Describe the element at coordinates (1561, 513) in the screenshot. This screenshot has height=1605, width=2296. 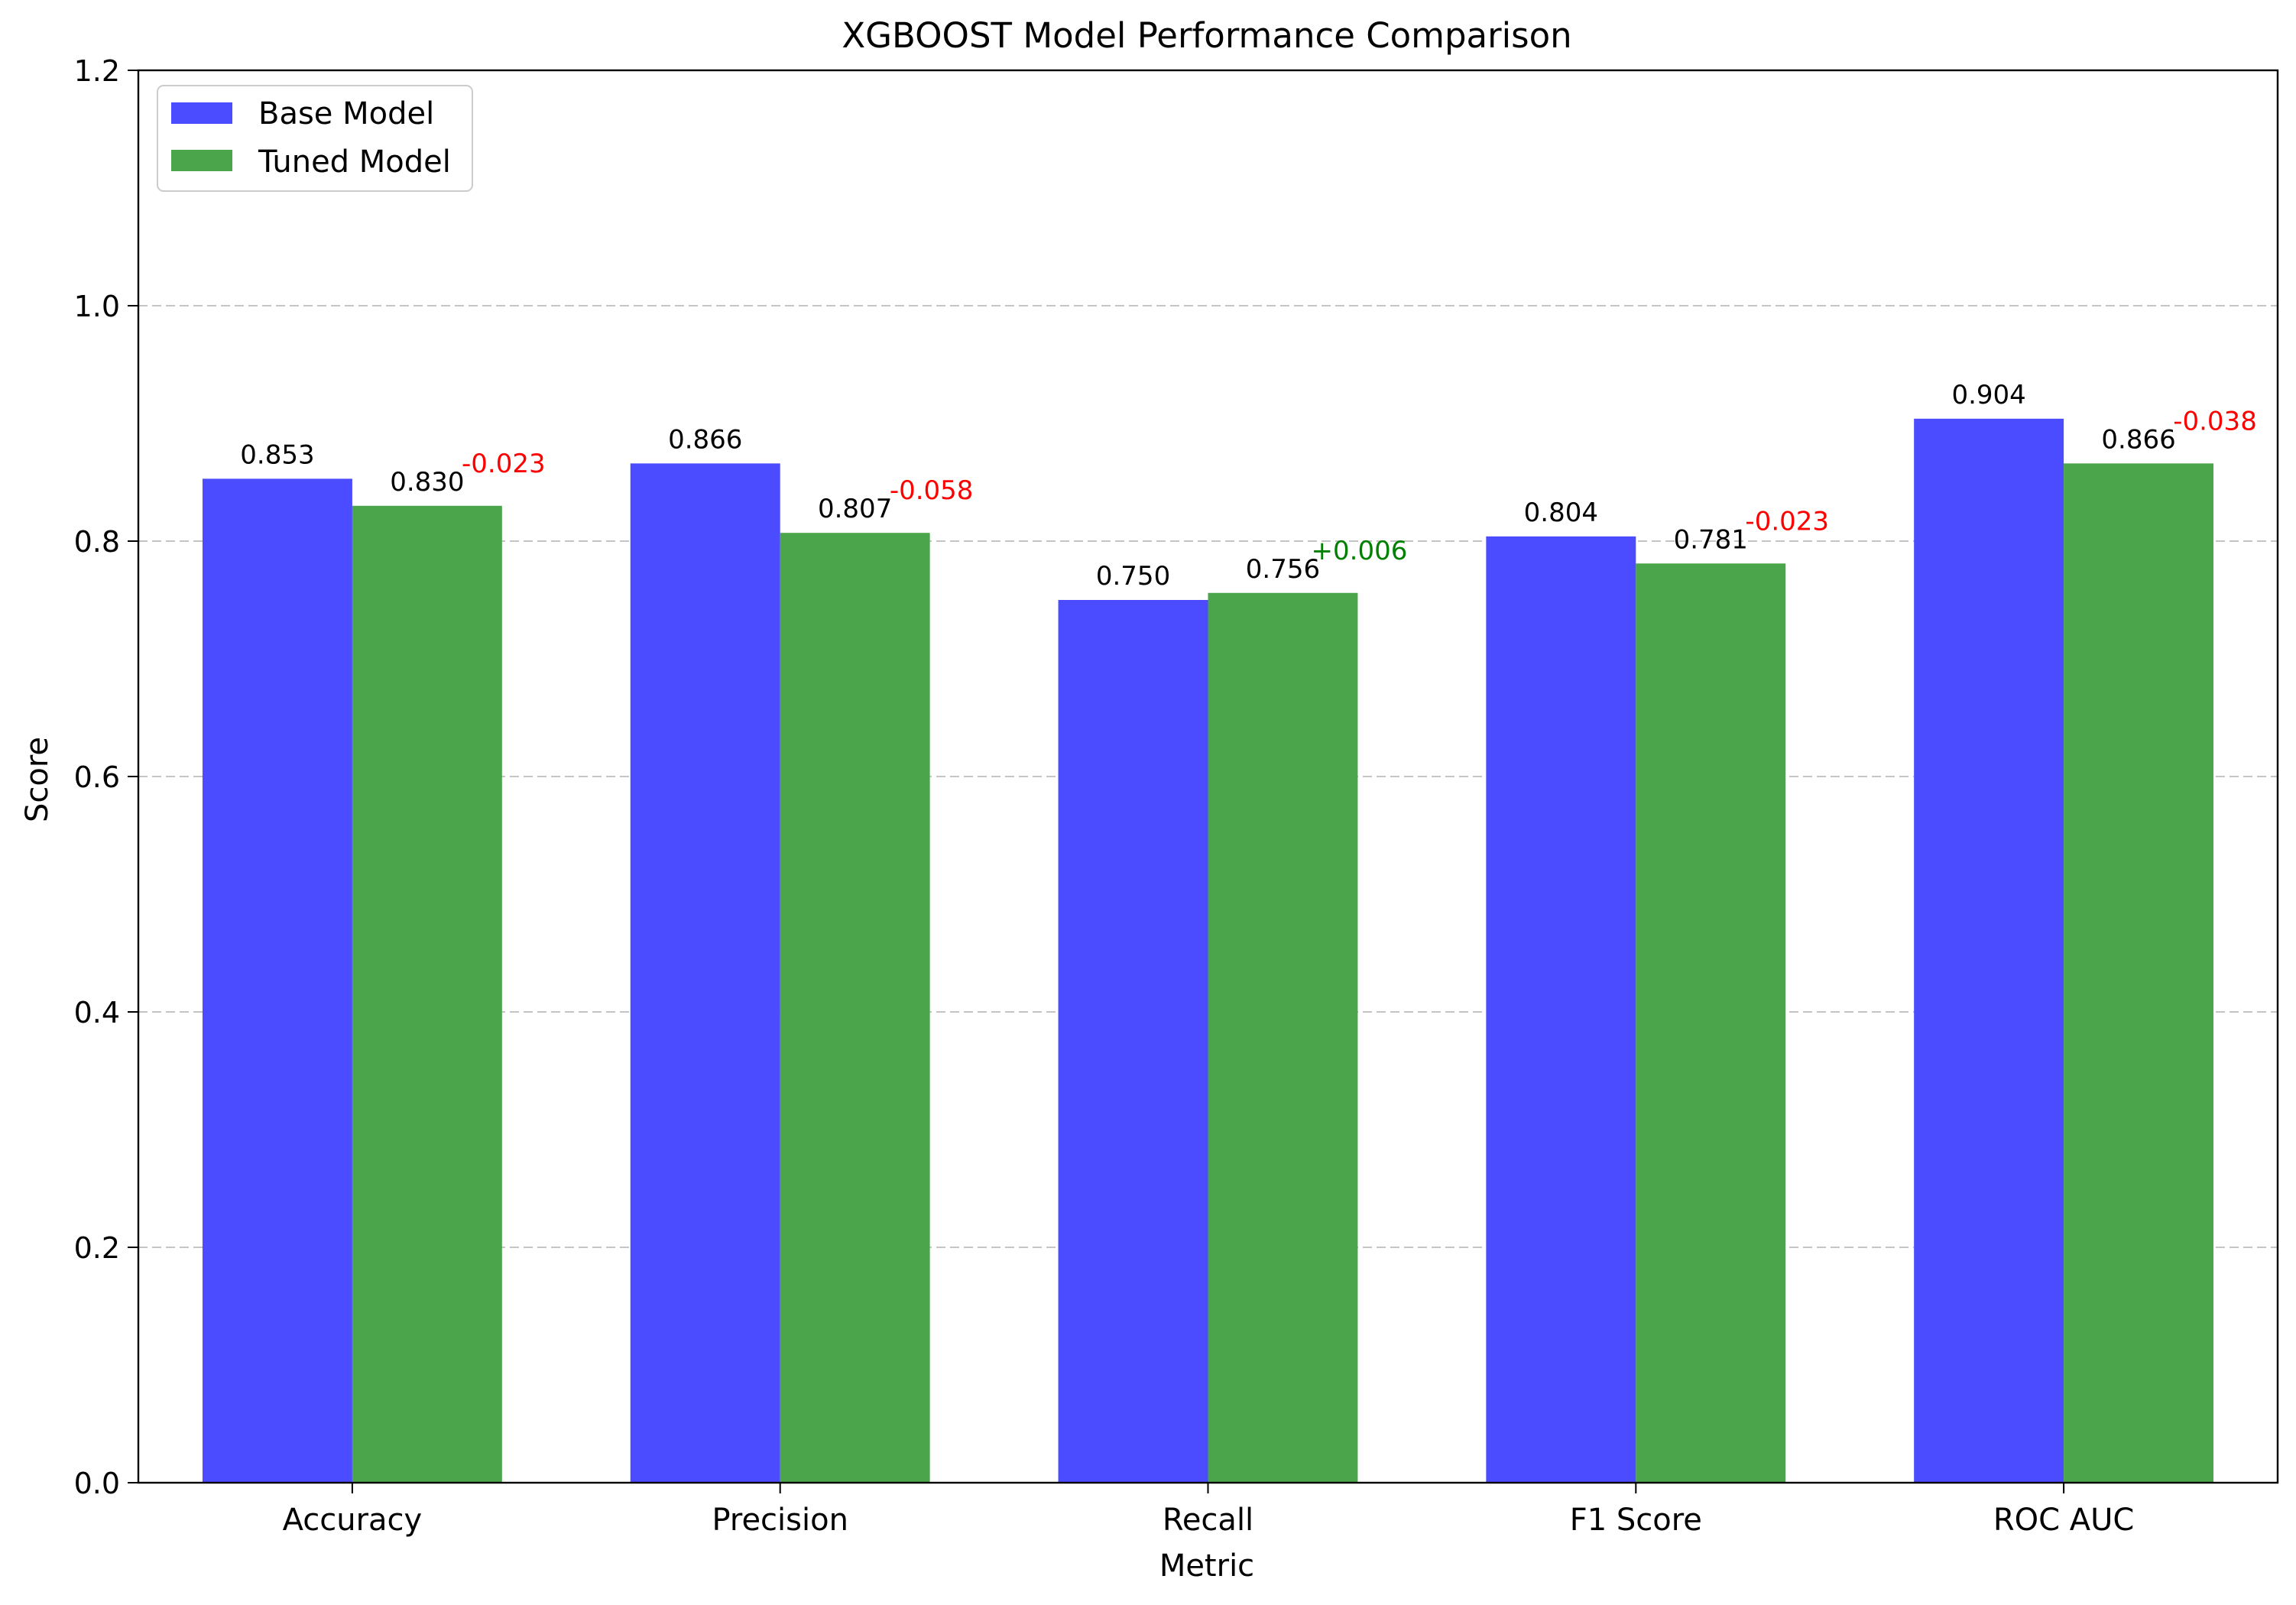
I see `bar-value-label: 0.804` at that location.